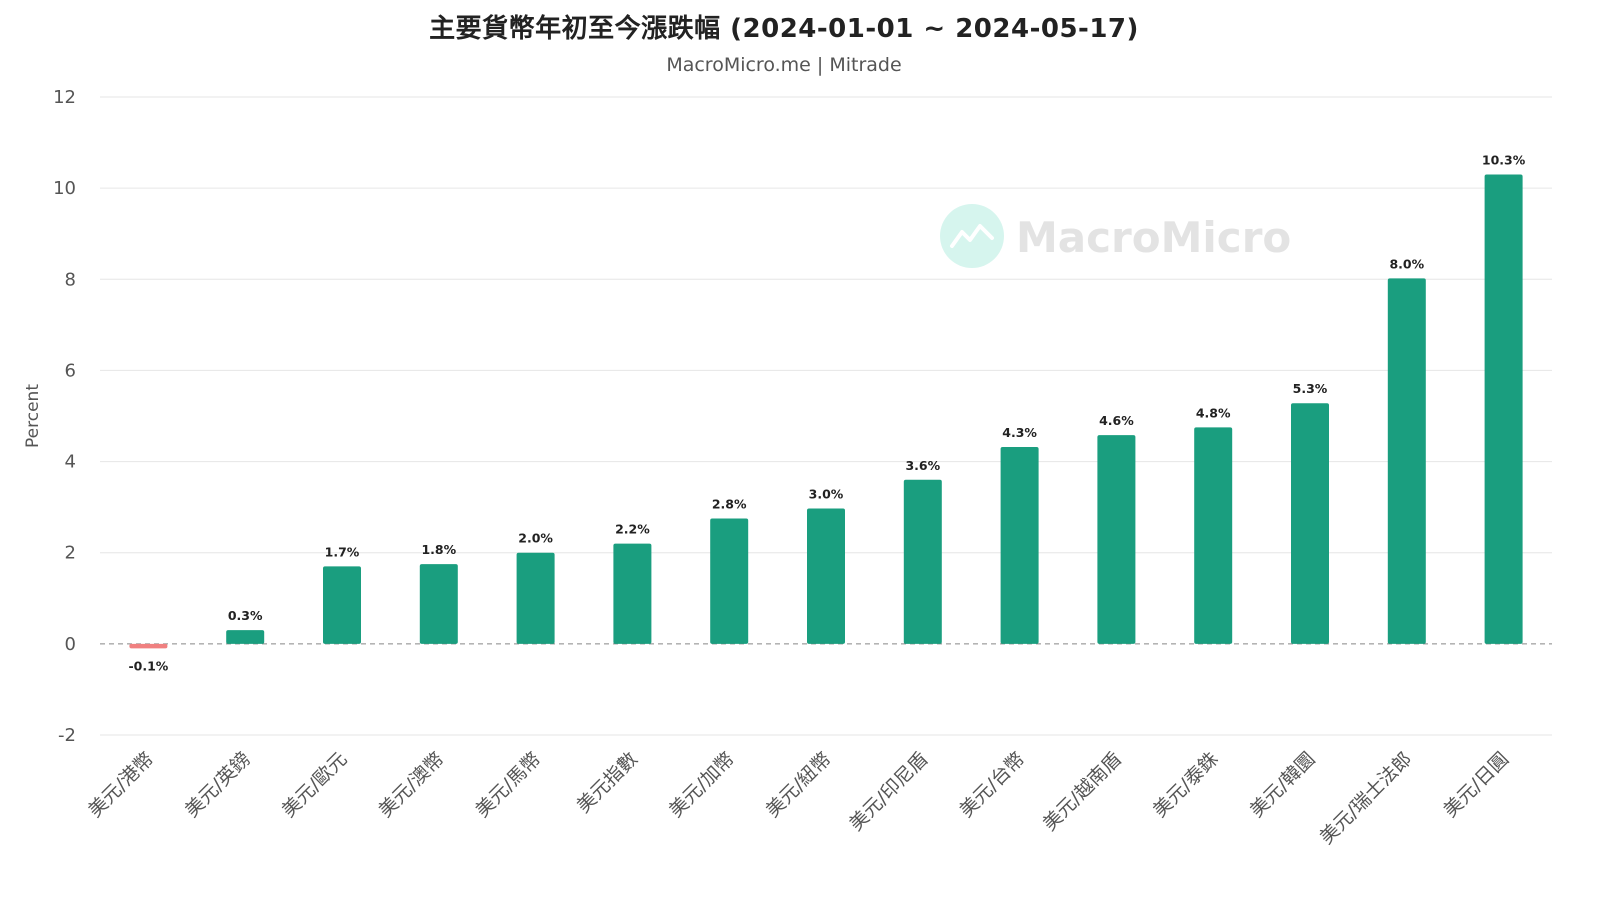 The height and width of the screenshot is (900, 1600). Describe the element at coordinates (1406, 263) in the screenshot. I see `data-label: 8.0%` at that location.